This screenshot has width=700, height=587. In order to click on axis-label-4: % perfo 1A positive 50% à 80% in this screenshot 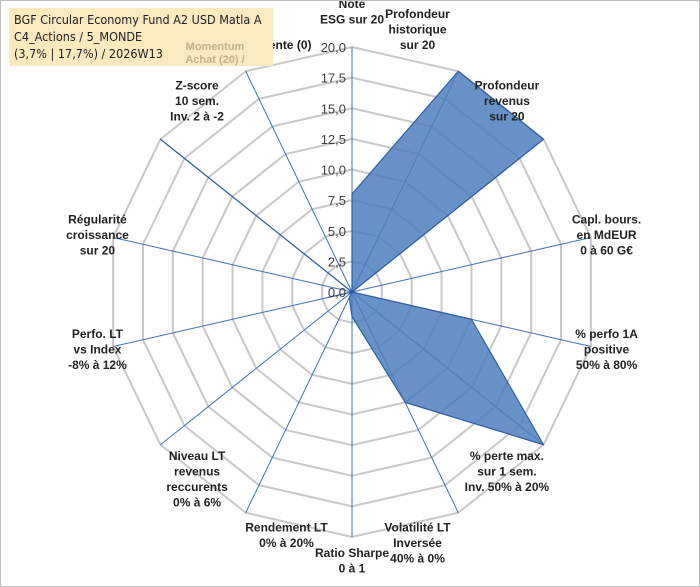, I will do `click(606, 349)`.